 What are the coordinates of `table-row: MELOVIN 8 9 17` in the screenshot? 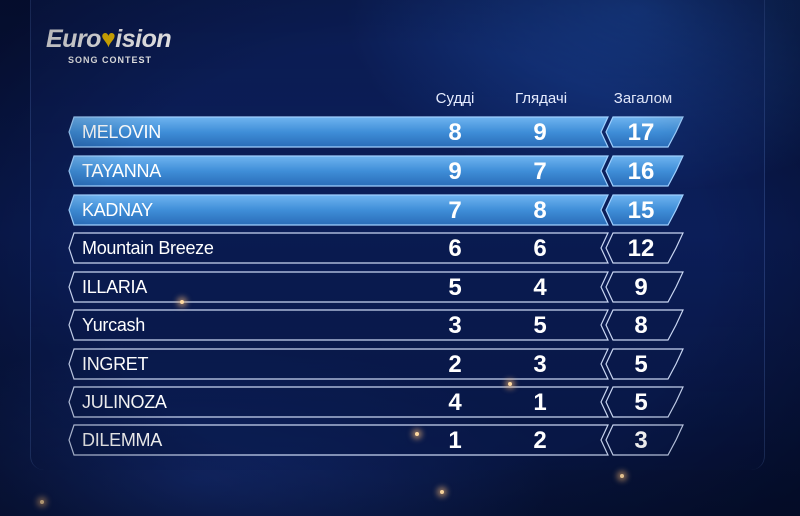 It's located at (377, 132).